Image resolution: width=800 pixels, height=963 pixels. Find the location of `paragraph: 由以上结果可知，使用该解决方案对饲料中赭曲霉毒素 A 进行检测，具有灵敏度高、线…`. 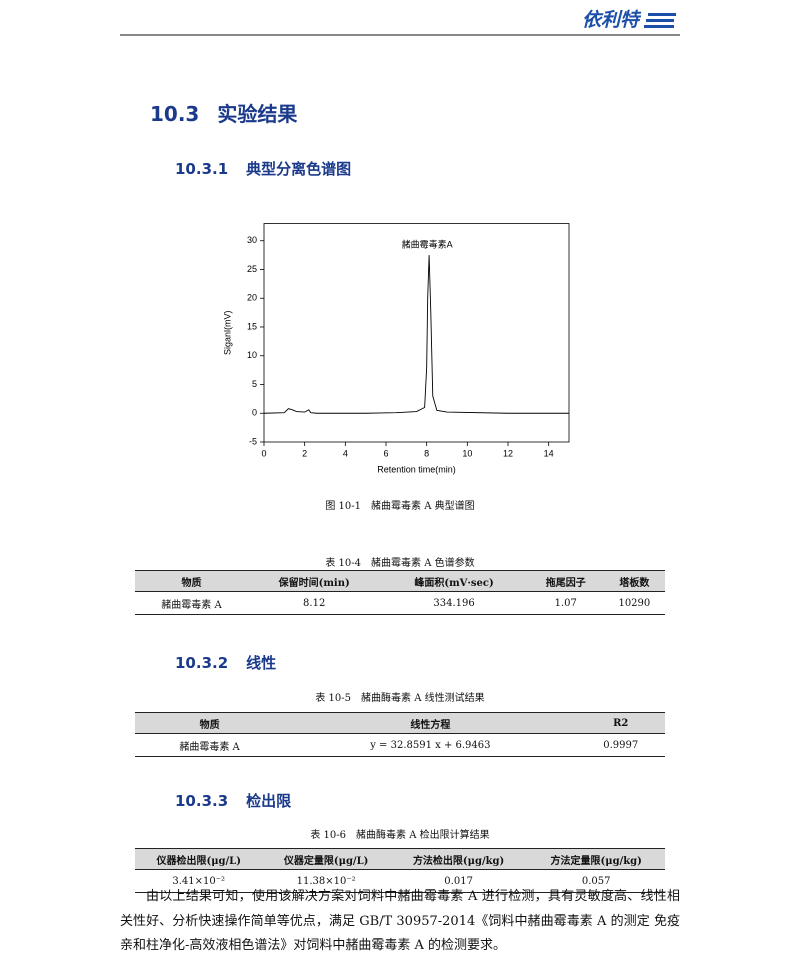

paragraph: 由以上结果可知，使用该解决方案对饲料中赭曲霉毒素 A 进行检测，具有灵敏度高、线… is located at coordinates (400, 921).